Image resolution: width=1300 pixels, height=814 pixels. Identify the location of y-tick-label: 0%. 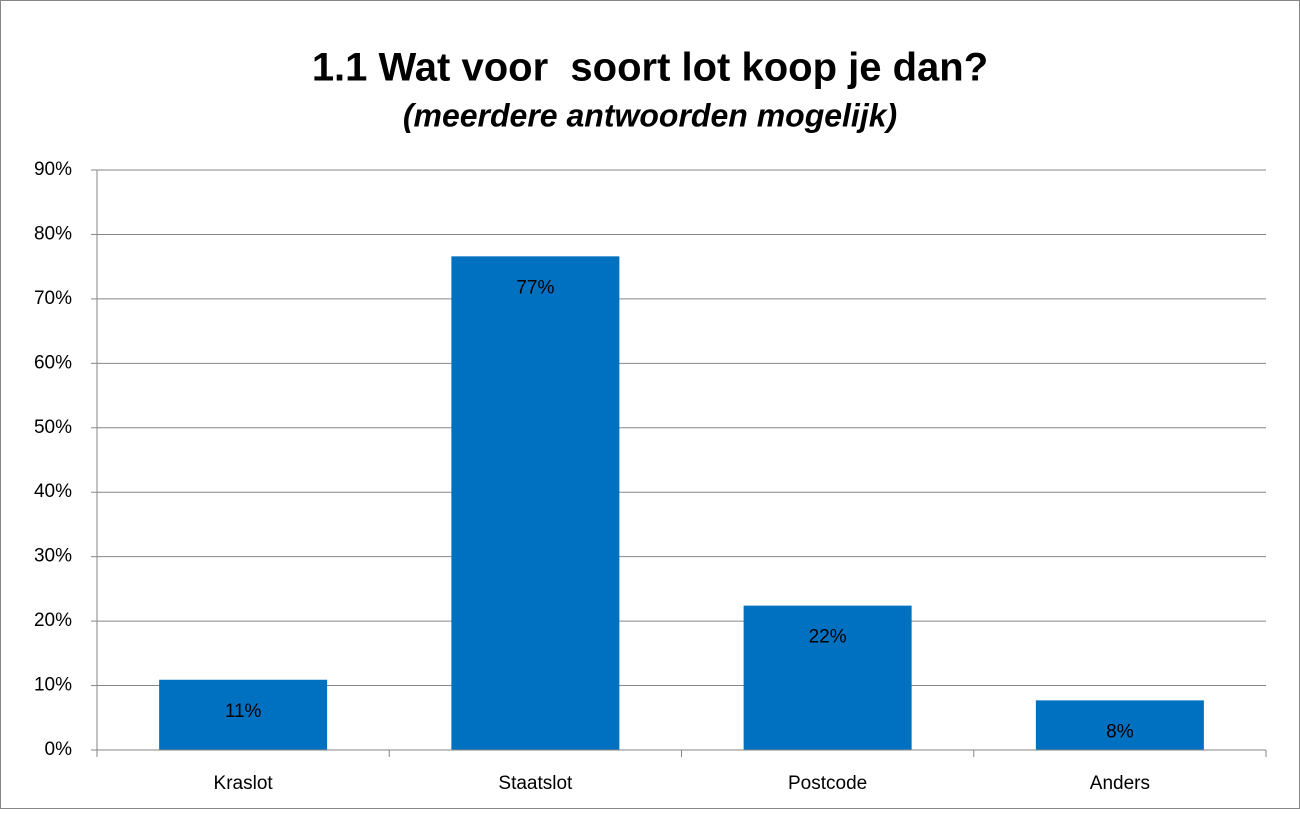
(59, 749).